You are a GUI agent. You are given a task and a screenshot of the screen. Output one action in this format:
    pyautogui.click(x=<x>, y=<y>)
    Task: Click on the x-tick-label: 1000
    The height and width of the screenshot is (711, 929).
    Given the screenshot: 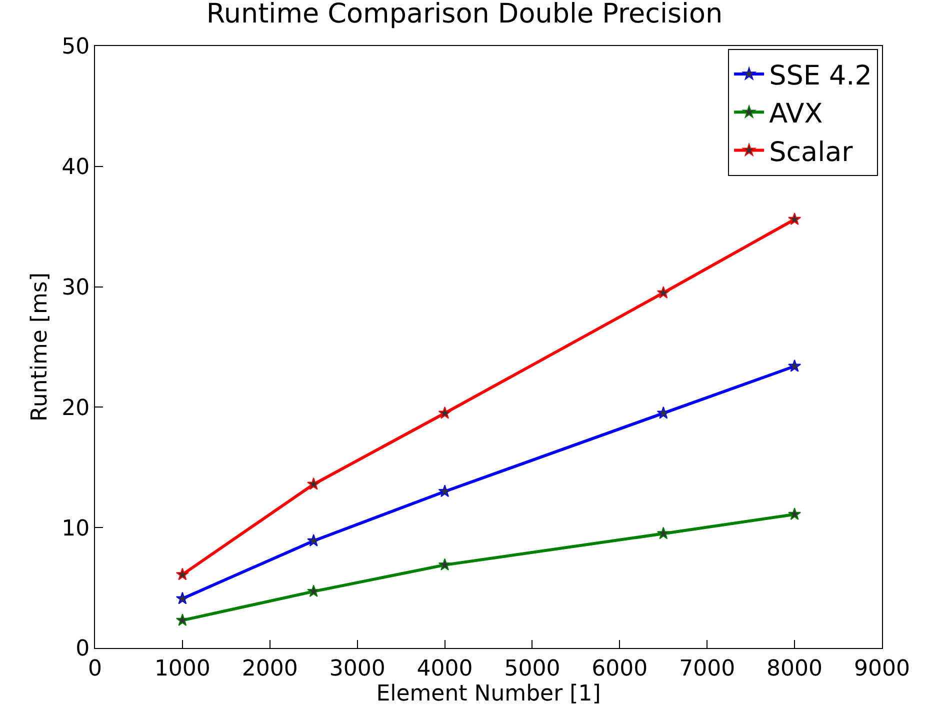 What is the action you would take?
    pyautogui.click(x=182, y=669)
    